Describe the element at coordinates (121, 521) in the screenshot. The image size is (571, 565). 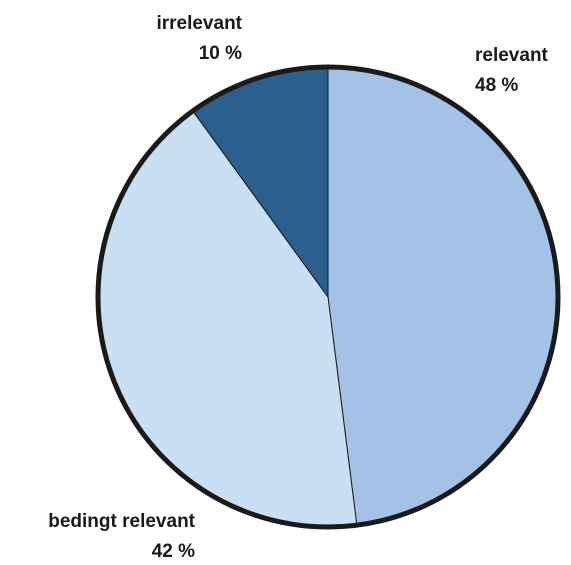
I see `slice-label-bedingt-relevant: bedingt relevant` at that location.